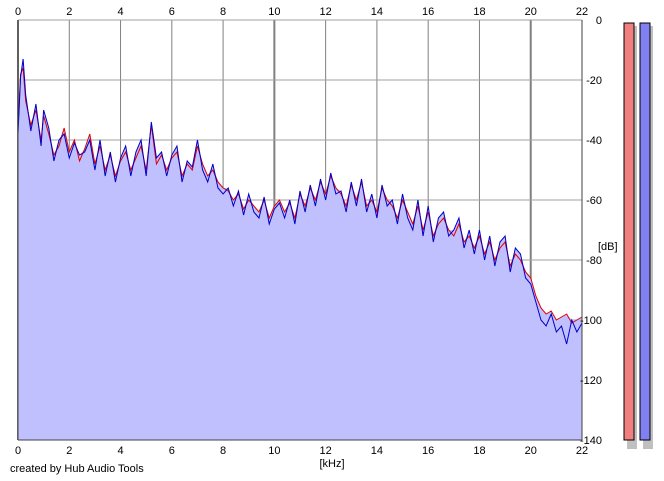 Image resolution: width=664 pixels, height=481 pixels. Describe the element at coordinates (594, 141) in the screenshot. I see `y-tick-label: -40` at that location.